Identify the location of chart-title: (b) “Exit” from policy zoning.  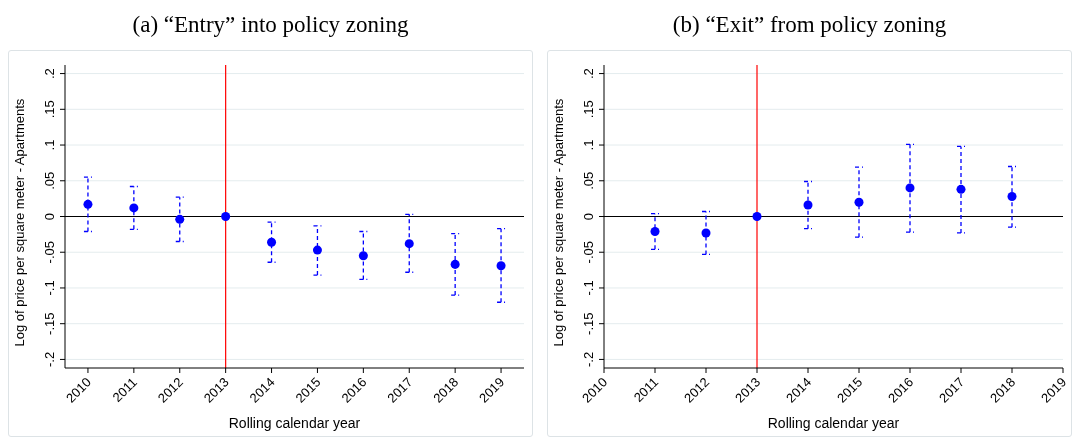
(809, 25).